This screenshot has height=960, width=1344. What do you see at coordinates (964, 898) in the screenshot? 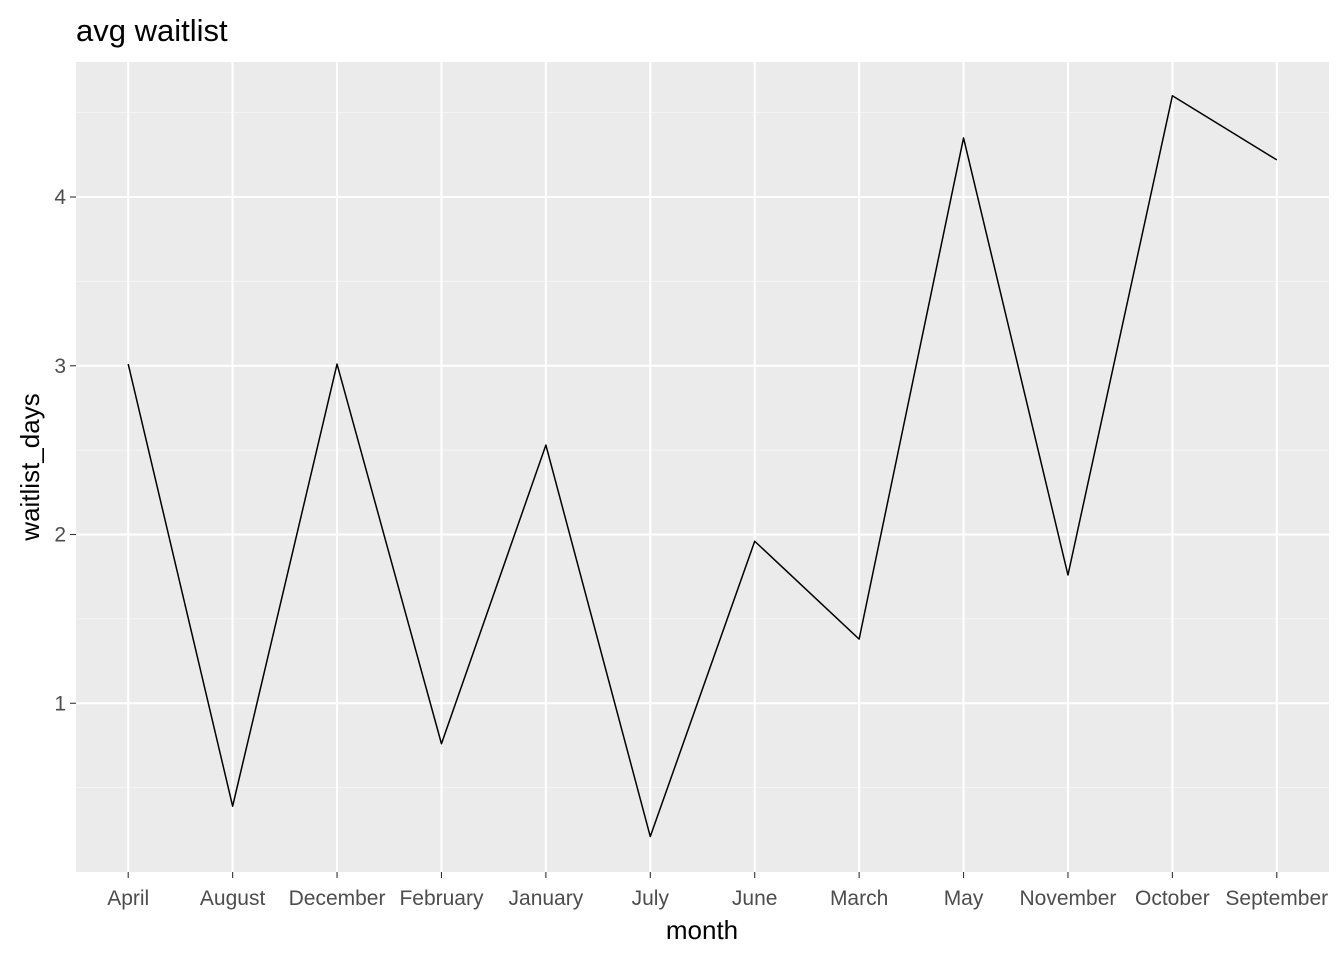
I see `x-tick-label: May` at bounding box center [964, 898].